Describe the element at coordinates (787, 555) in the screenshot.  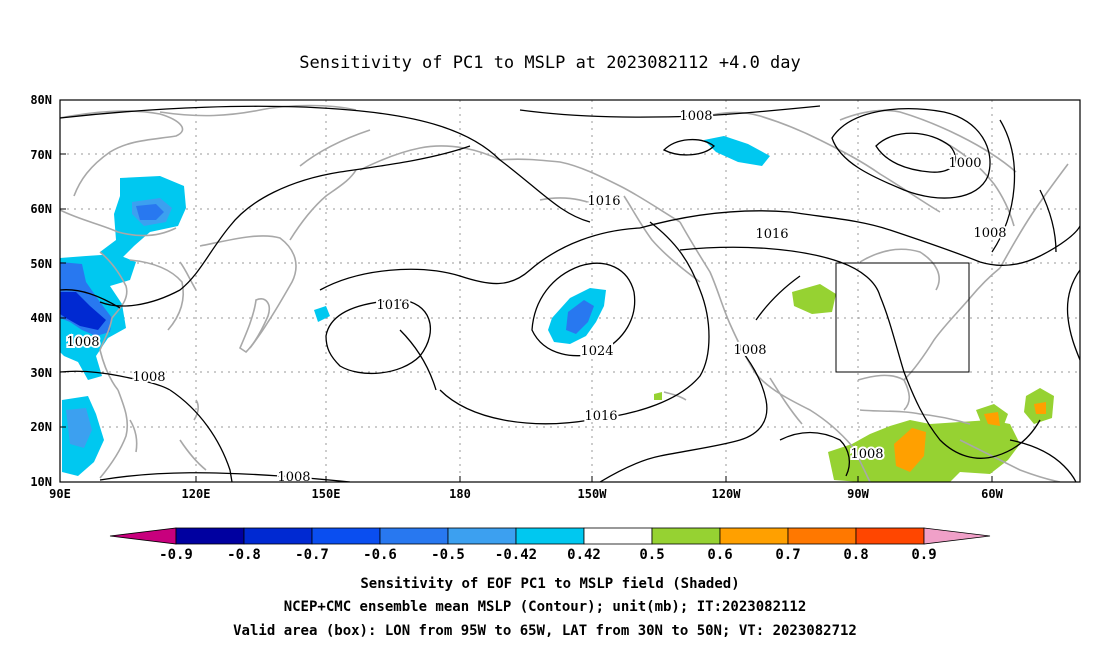
I see `colorbar-label-9: 0.7` at that location.